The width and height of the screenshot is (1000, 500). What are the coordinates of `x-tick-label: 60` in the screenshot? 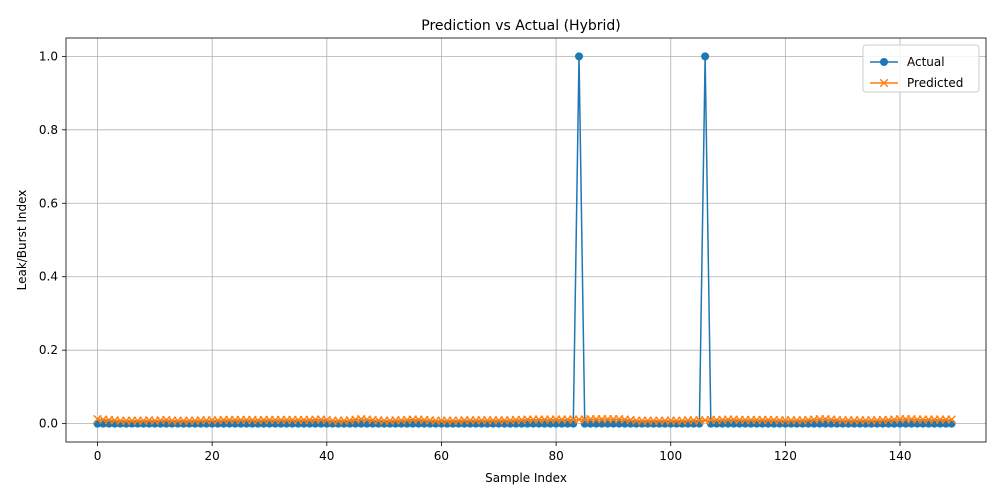 It's located at (441, 456).